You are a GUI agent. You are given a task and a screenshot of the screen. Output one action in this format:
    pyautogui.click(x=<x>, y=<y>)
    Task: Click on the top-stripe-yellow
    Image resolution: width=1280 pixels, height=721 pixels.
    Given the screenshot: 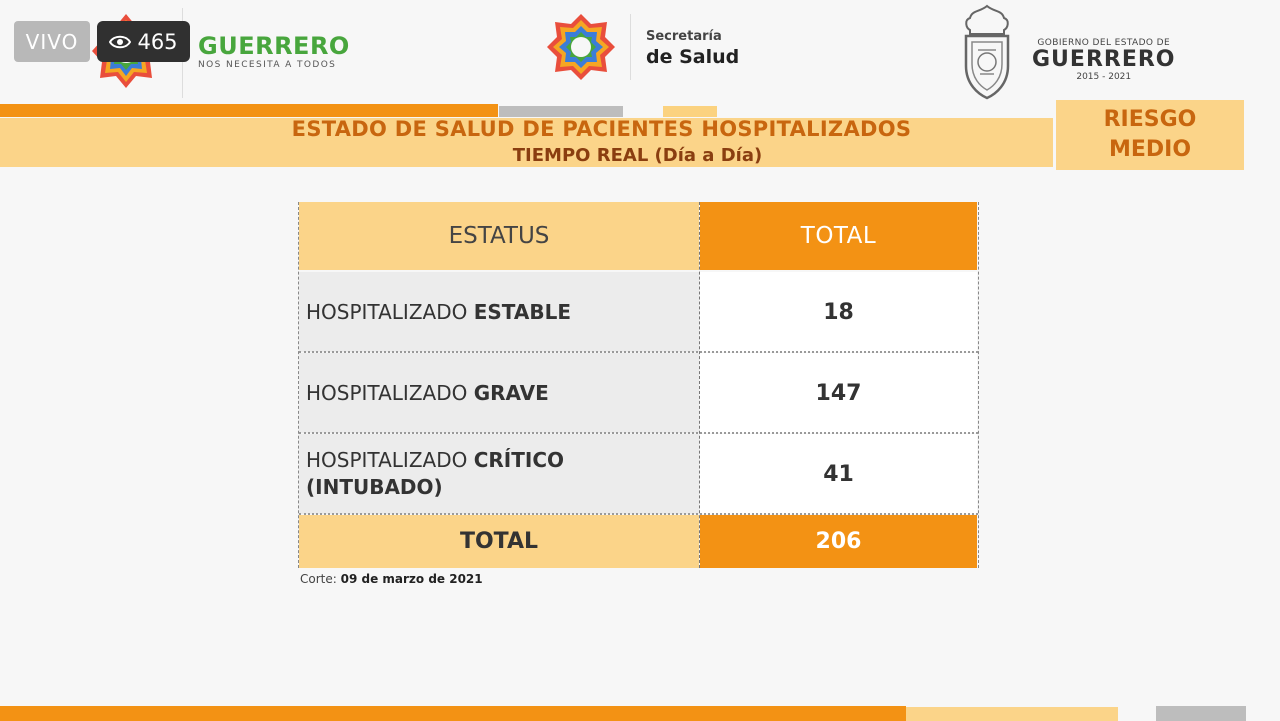 What is the action you would take?
    pyautogui.click(x=690, y=111)
    